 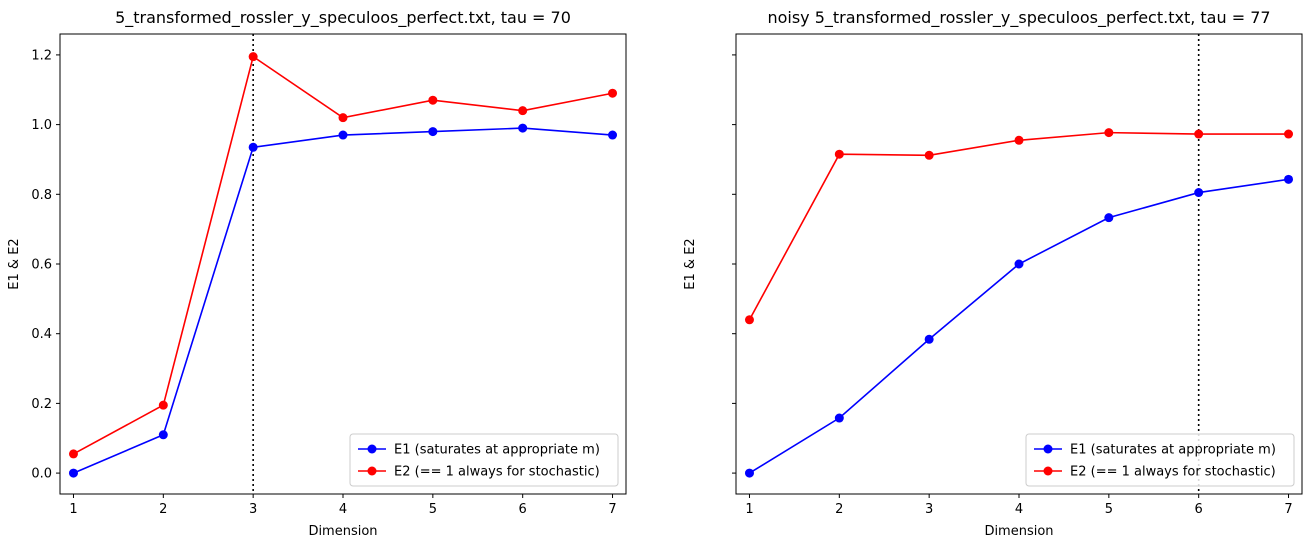 What do you see at coordinates (41, 125) in the screenshot?
I see `y-tick-label: 1.0` at bounding box center [41, 125].